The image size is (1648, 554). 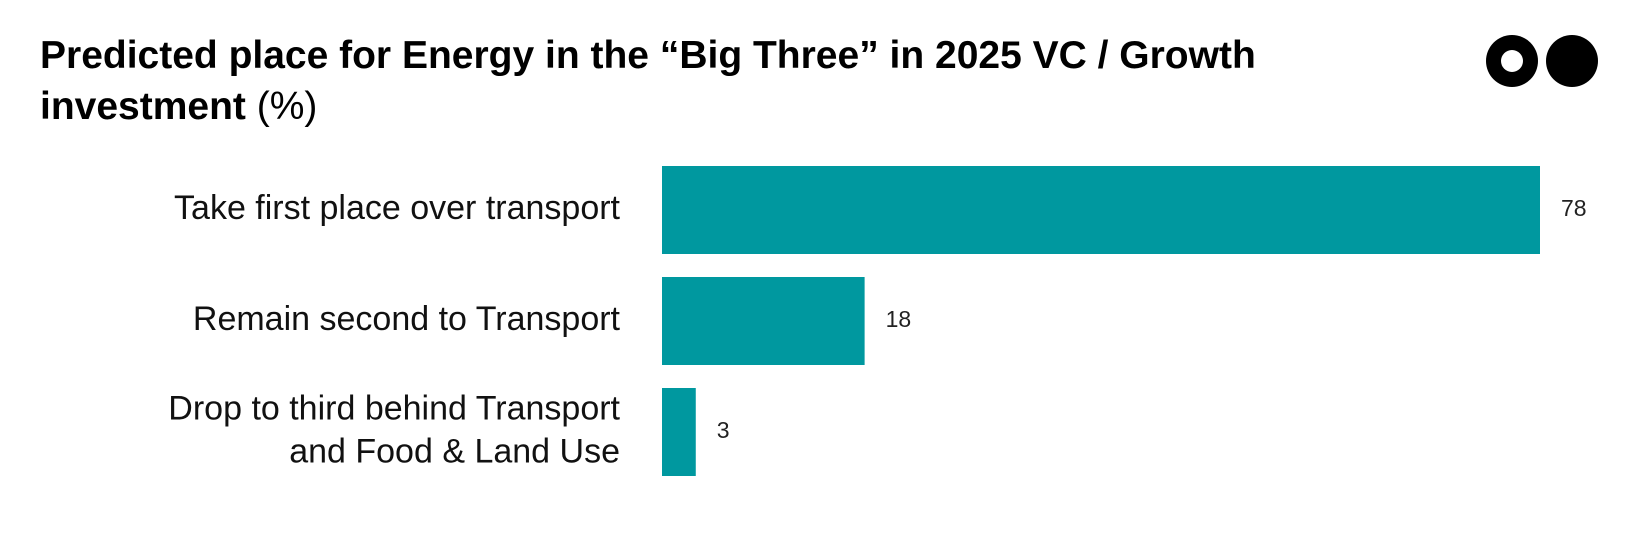 What do you see at coordinates (394, 408) in the screenshot?
I see `category-label: Drop to third behind Transport` at bounding box center [394, 408].